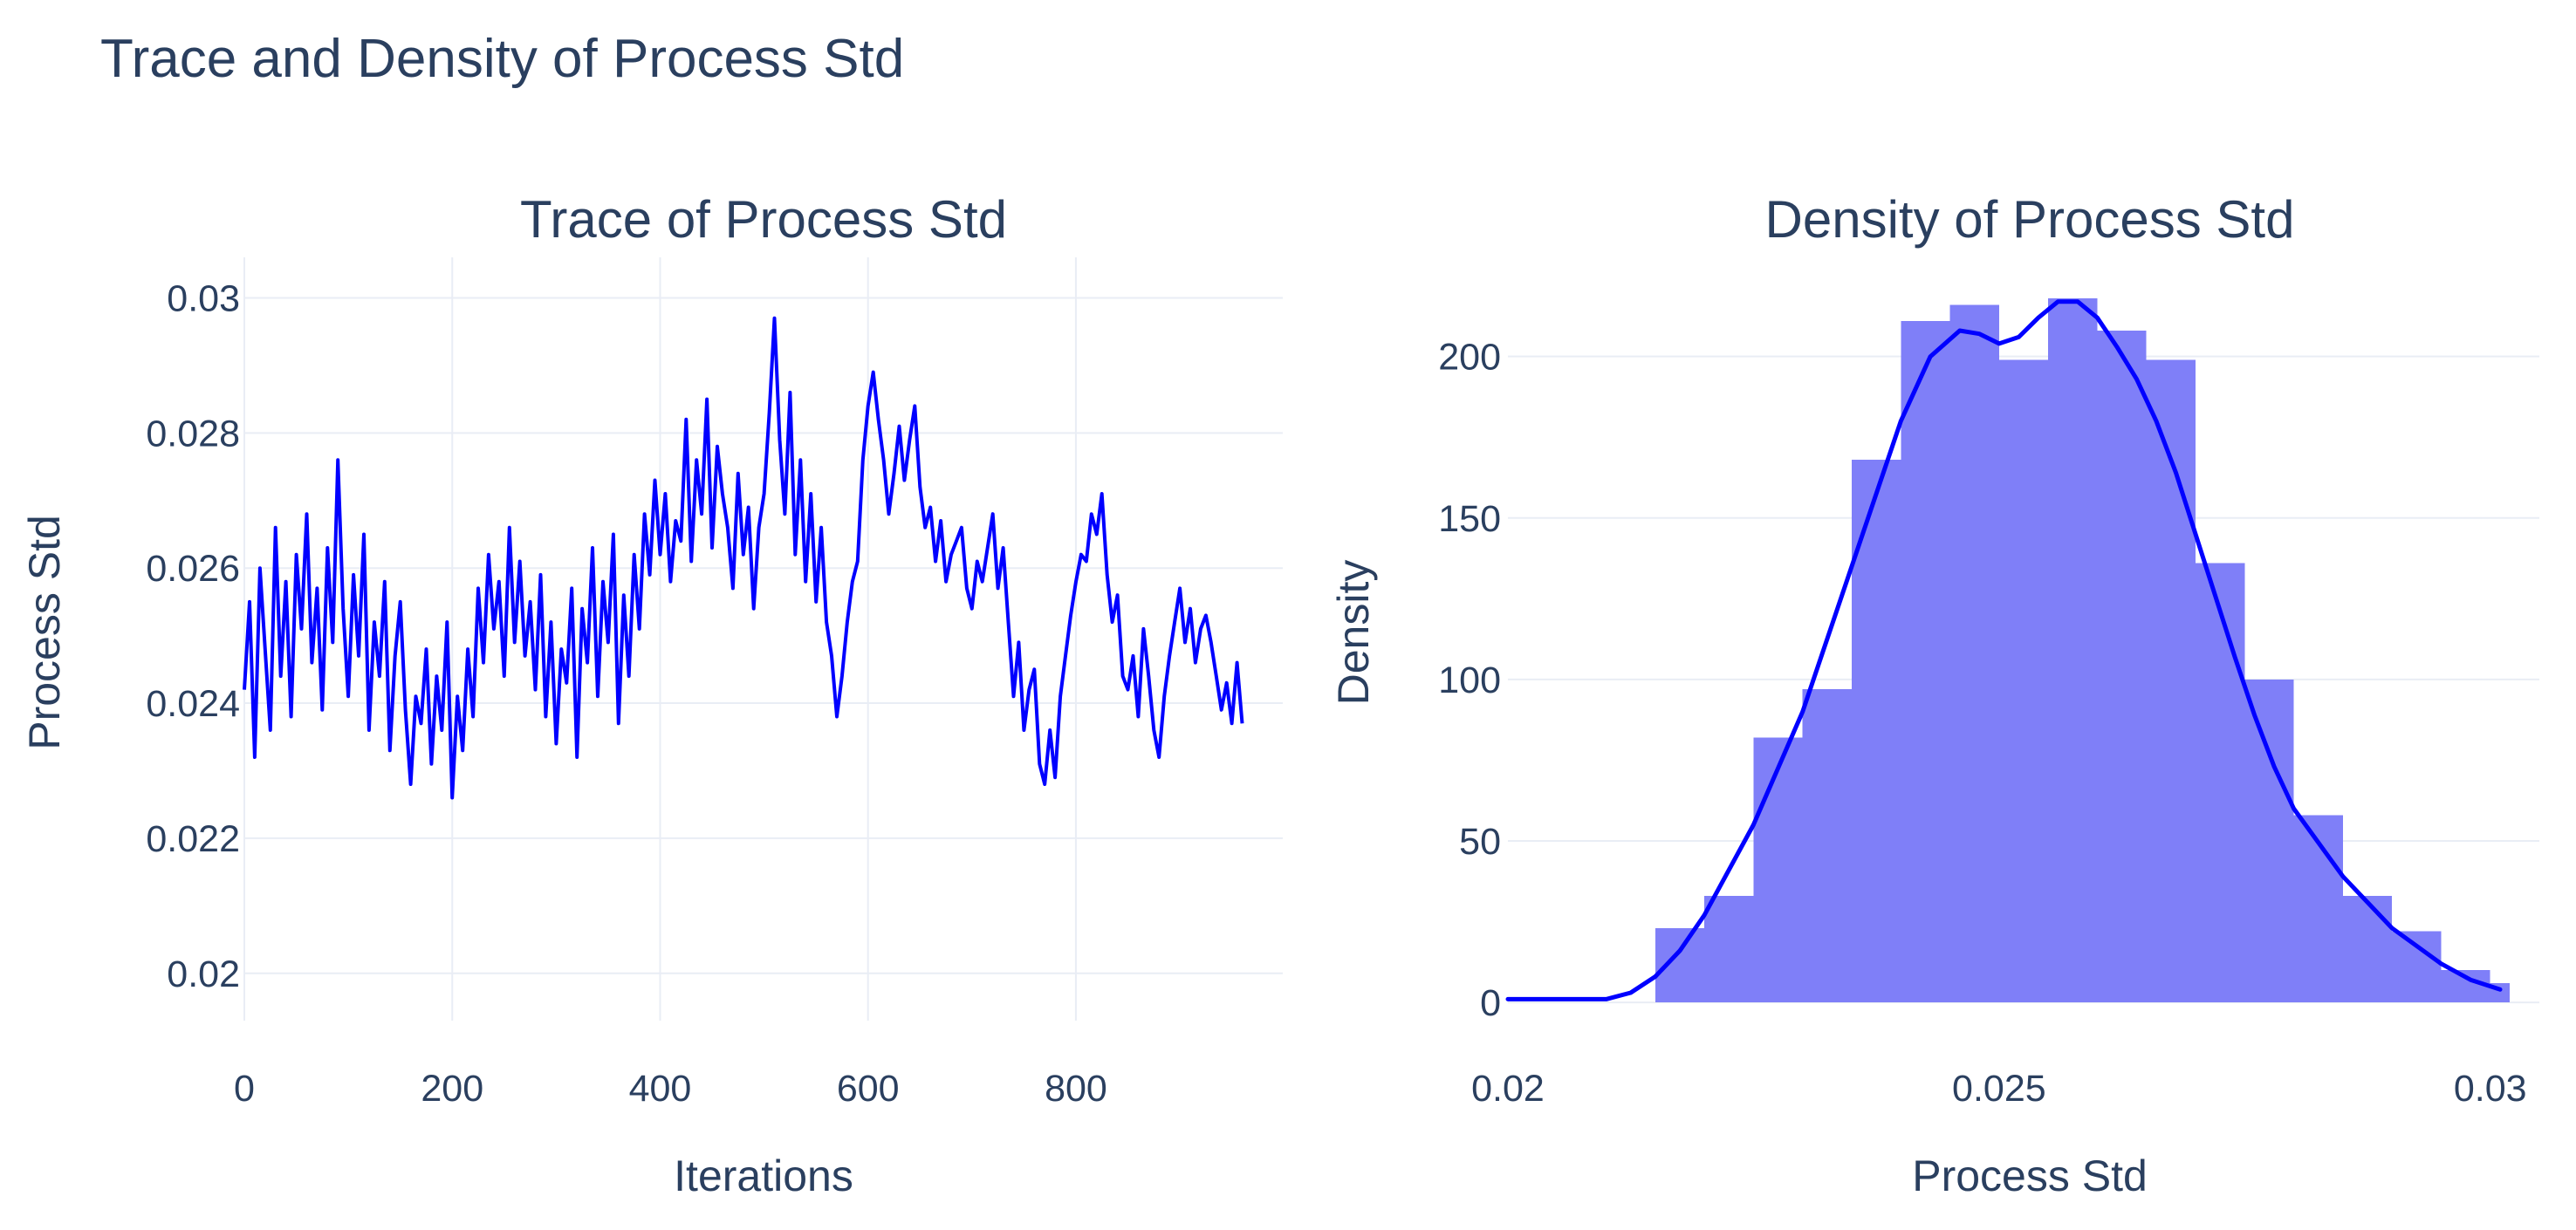 The height and width of the screenshot is (1230, 2576). What do you see at coordinates (764, 1175) in the screenshot?
I see `trace-x-axis-title: Iterations` at bounding box center [764, 1175].